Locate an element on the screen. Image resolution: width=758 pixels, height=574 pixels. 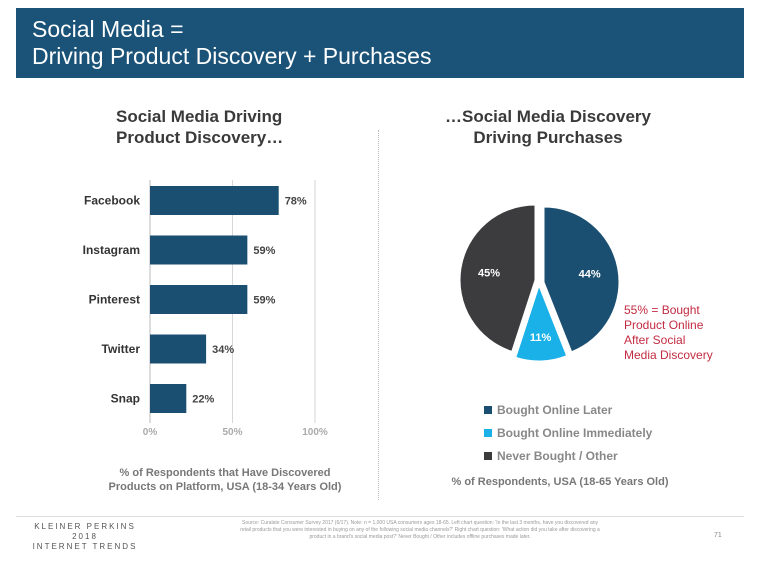
annotation-line: Product Online is located at coordinates (664, 325).